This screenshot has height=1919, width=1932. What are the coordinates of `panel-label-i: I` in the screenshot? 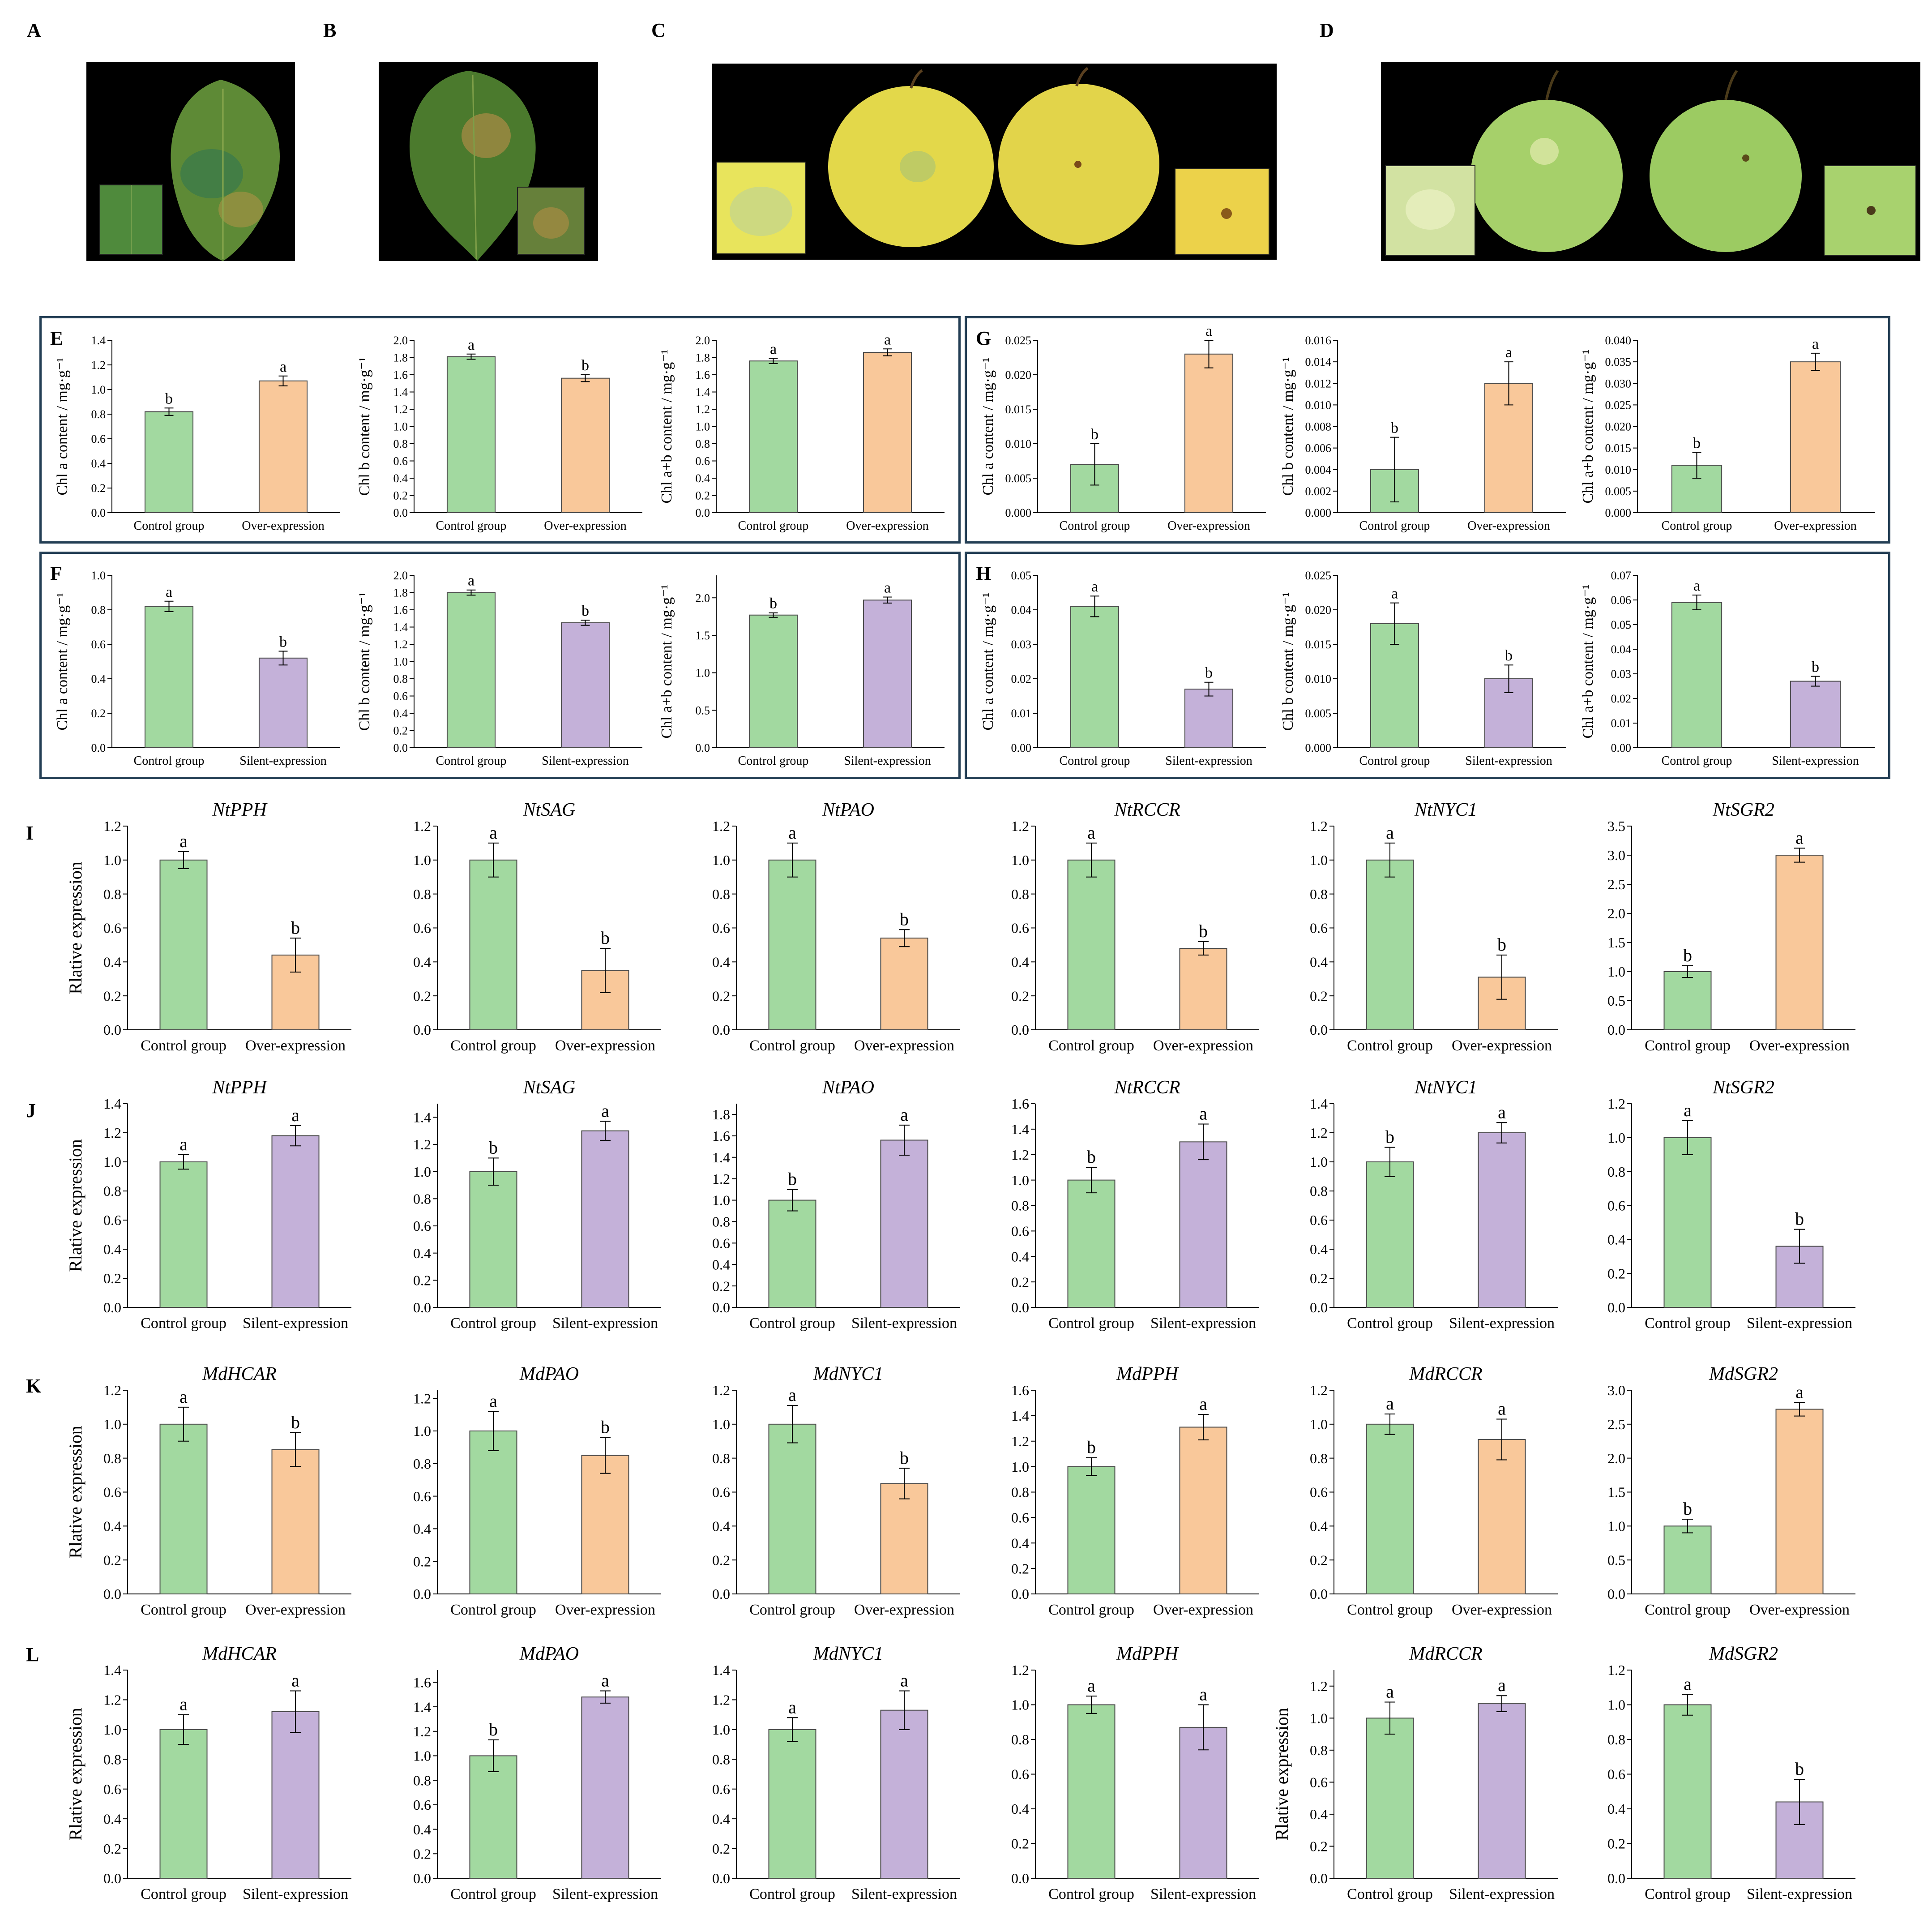 It's located at (30, 833).